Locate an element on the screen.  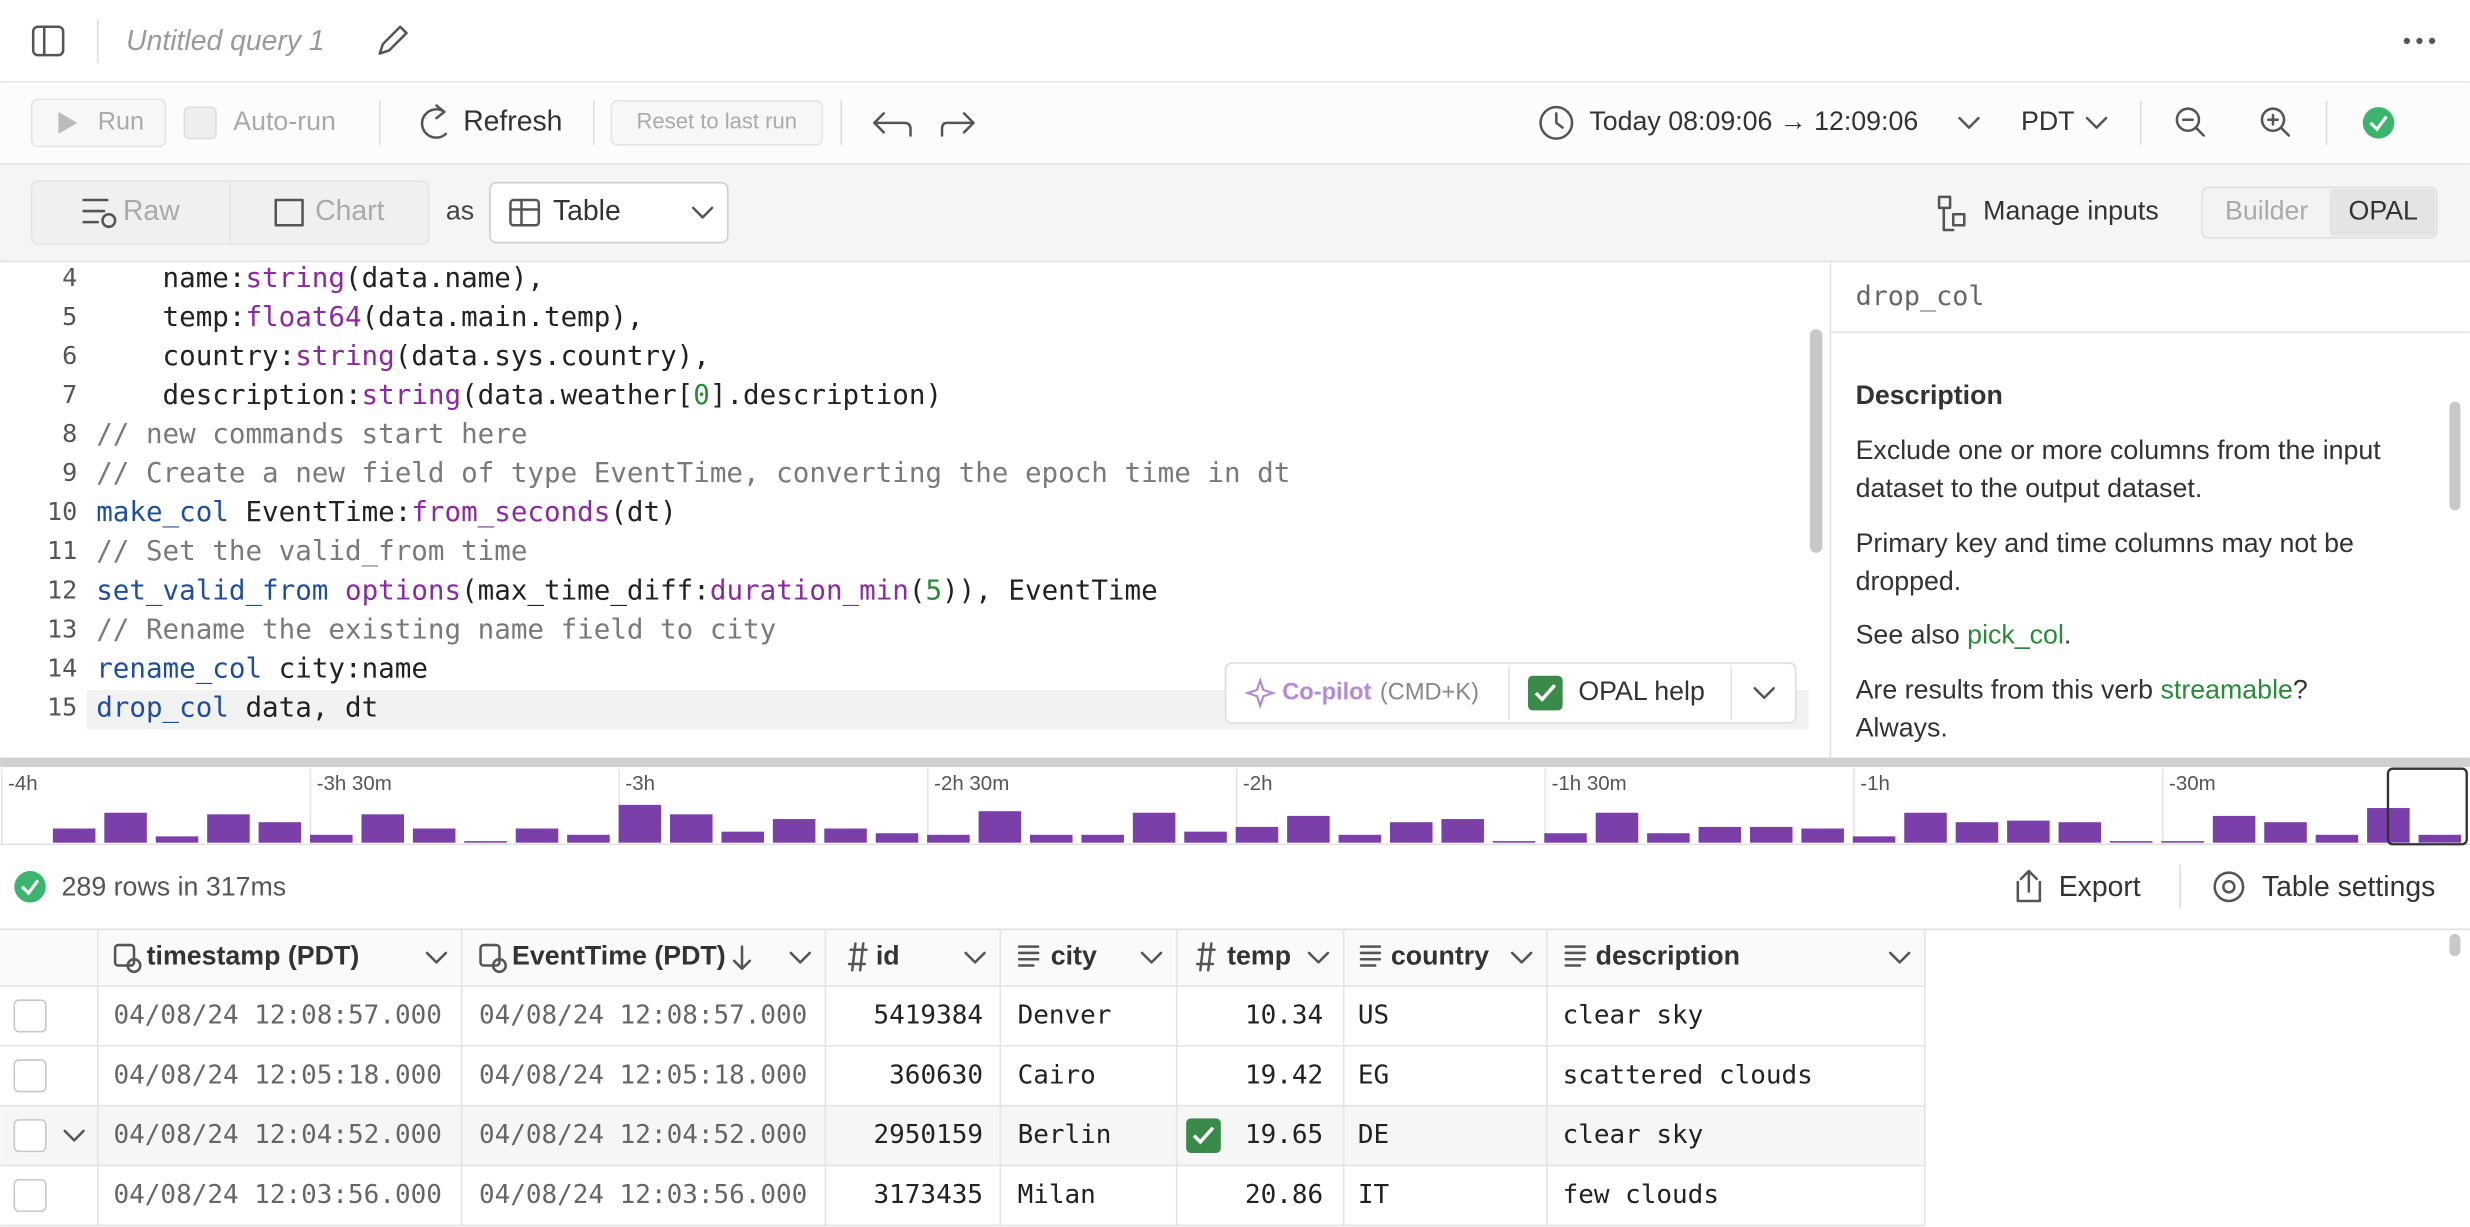
query-title: Untitled query 1 is located at coordinates (225, 41).